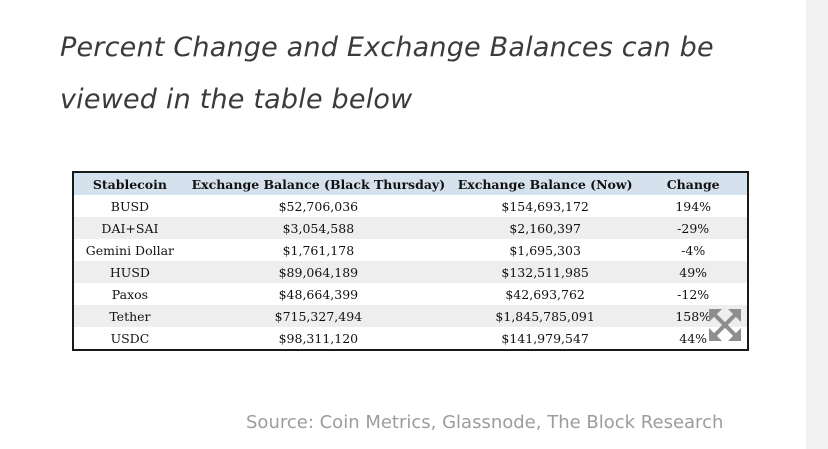 This screenshot has height=449, width=828. I want to click on cell-balance-now: $2,160,397, so click(545, 228).